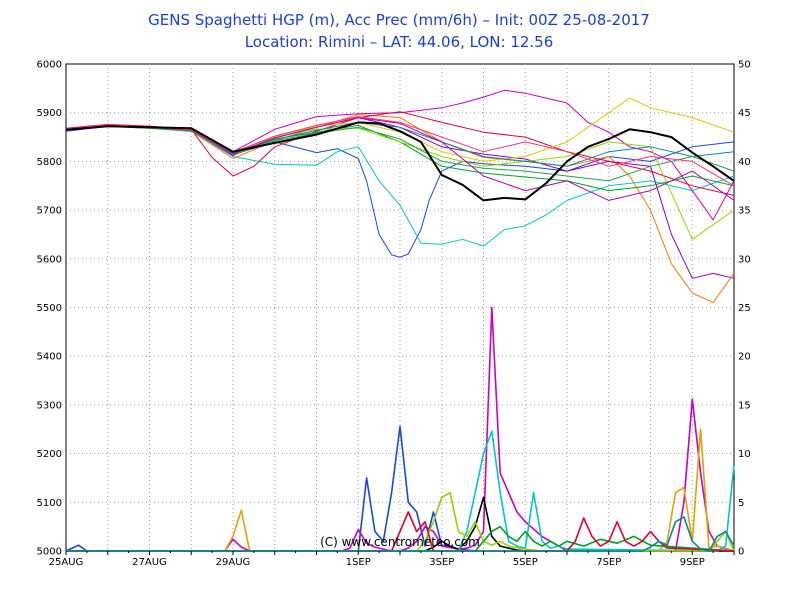 Image resolution: width=800 pixels, height=600 pixels. I want to click on precip-black-line, so click(400, 524).